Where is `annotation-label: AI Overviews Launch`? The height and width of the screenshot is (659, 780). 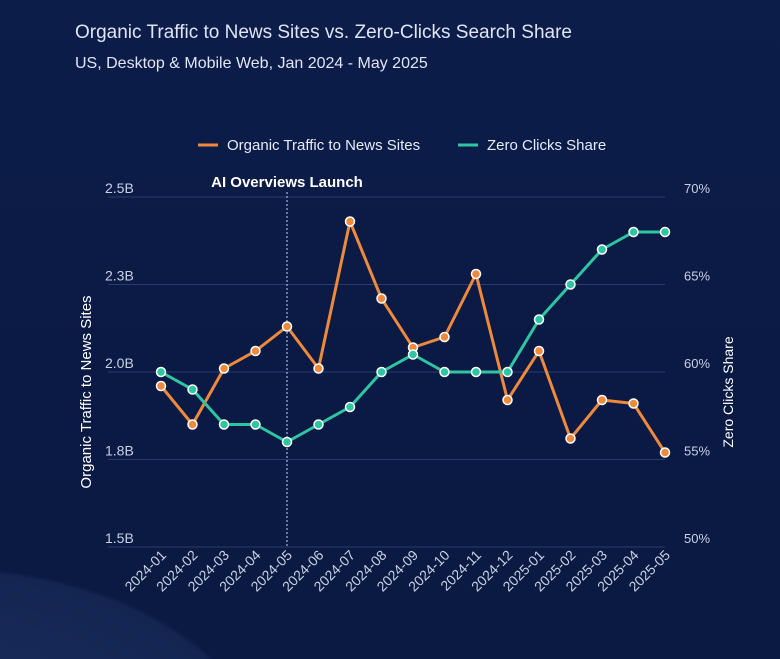
annotation-label: AI Overviews Launch is located at coordinates (287, 182).